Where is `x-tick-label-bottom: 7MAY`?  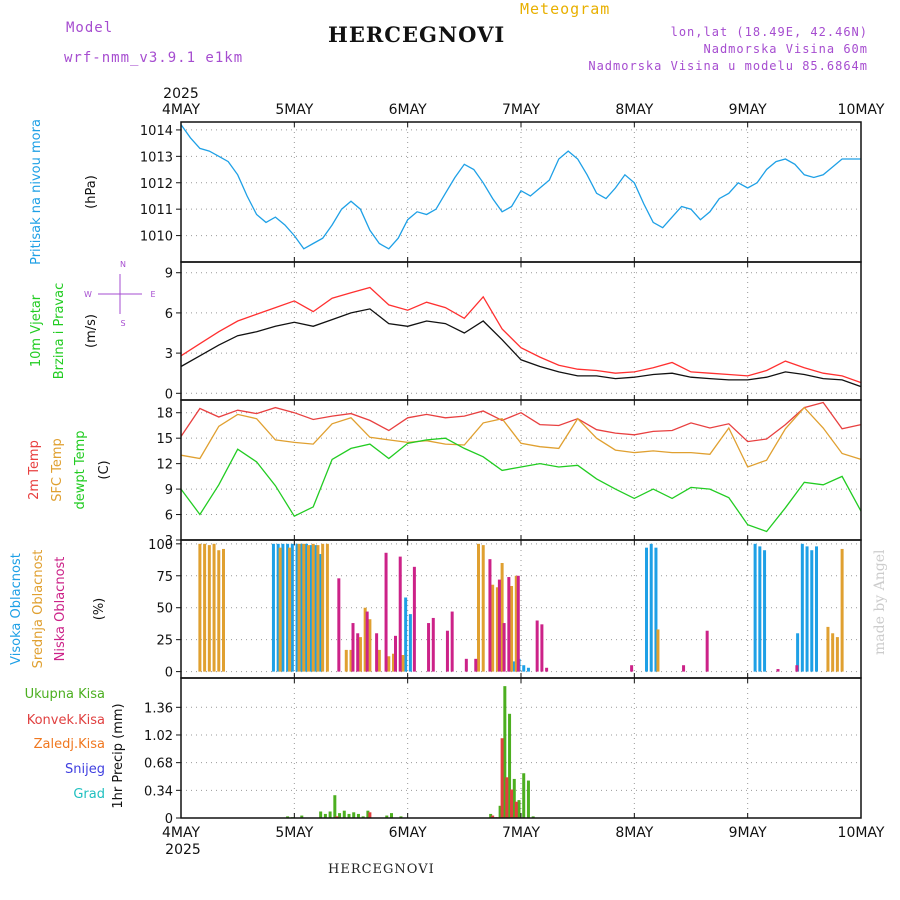 x-tick-label-bottom: 7MAY is located at coordinates (521, 833).